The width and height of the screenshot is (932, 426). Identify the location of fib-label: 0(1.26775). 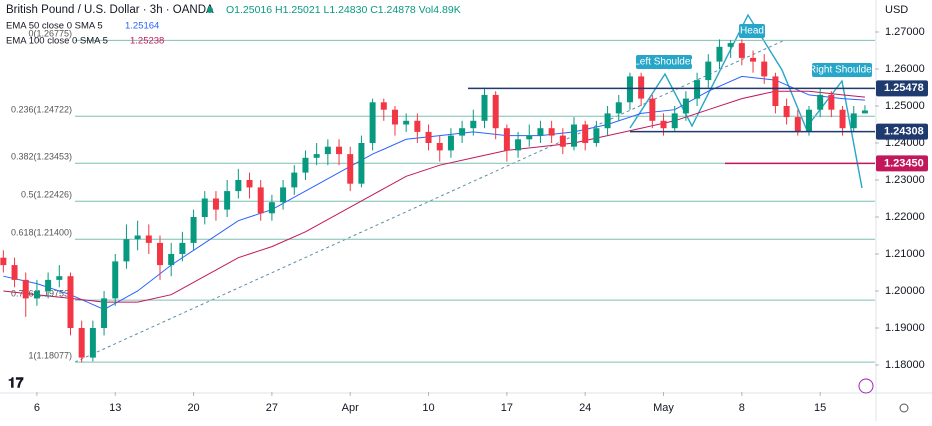
(50, 34).